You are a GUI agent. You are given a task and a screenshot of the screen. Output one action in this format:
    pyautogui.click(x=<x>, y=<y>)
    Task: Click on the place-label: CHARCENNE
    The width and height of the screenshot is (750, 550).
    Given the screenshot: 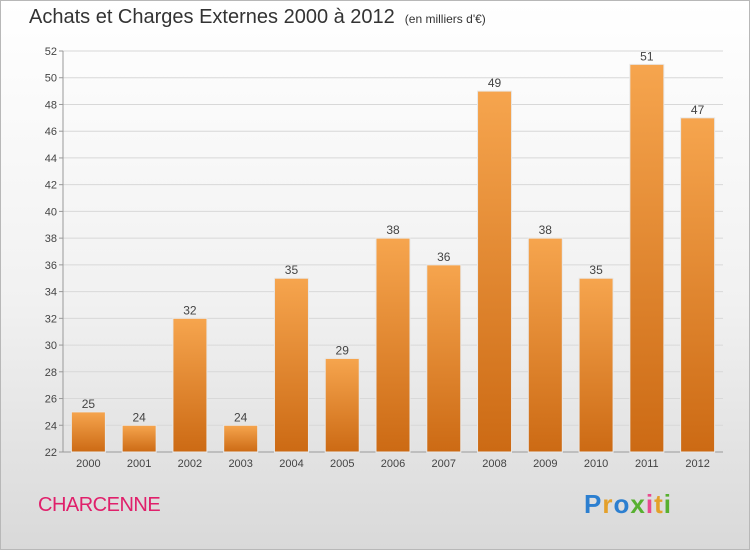 What is the action you would take?
    pyautogui.click(x=99, y=505)
    